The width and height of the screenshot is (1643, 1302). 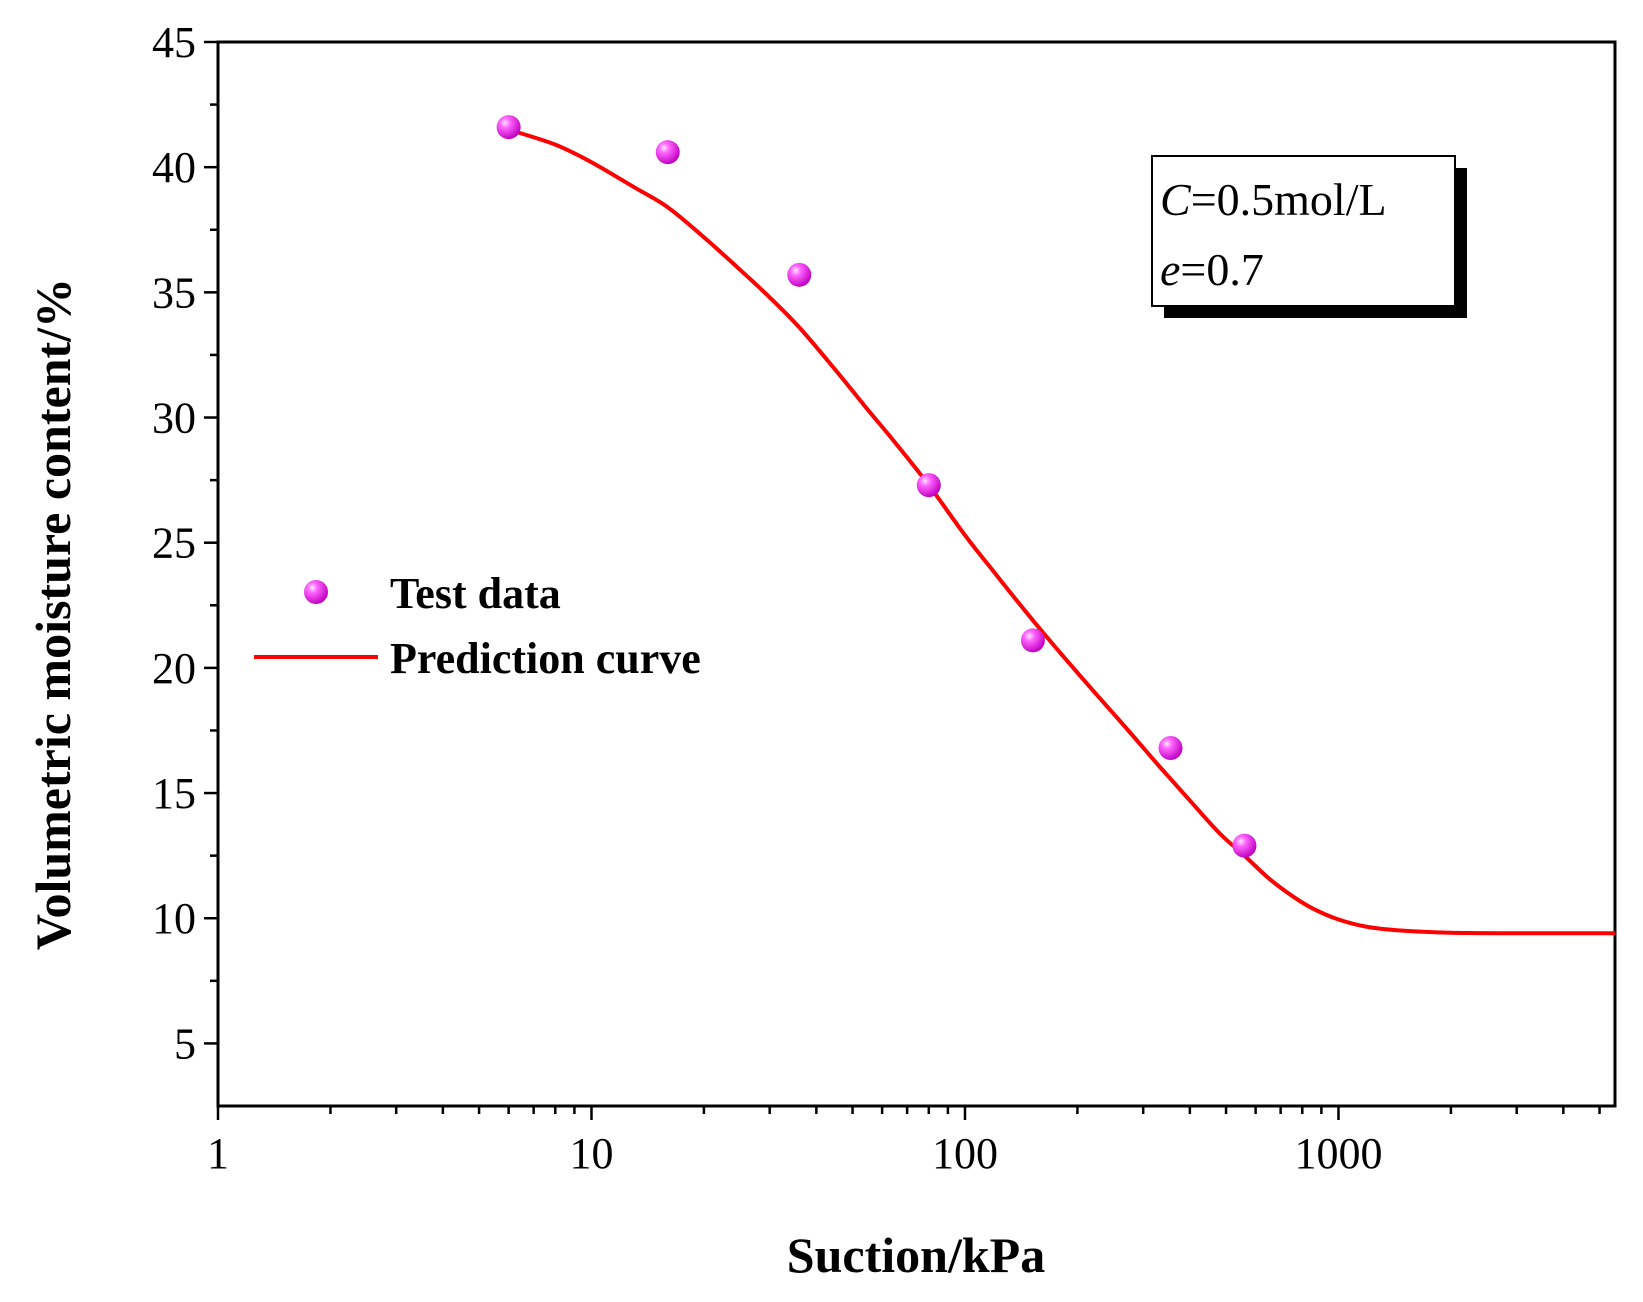 What do you see at coordinates (1303, 231) in the screenshot?
I see `annotation-panel` at bounding box center [1303, 231].